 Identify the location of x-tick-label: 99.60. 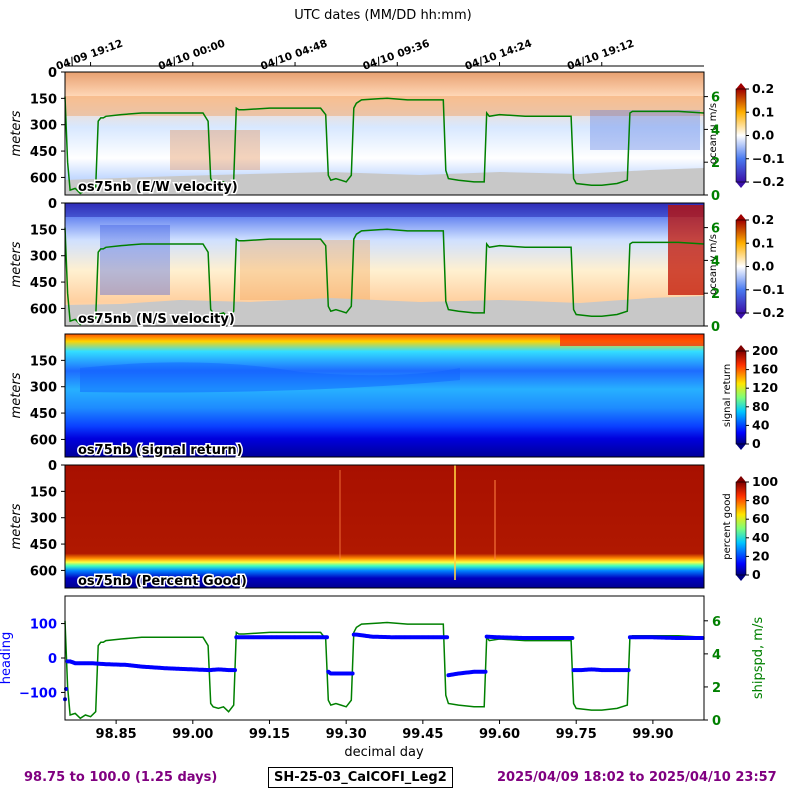
(499, 734).